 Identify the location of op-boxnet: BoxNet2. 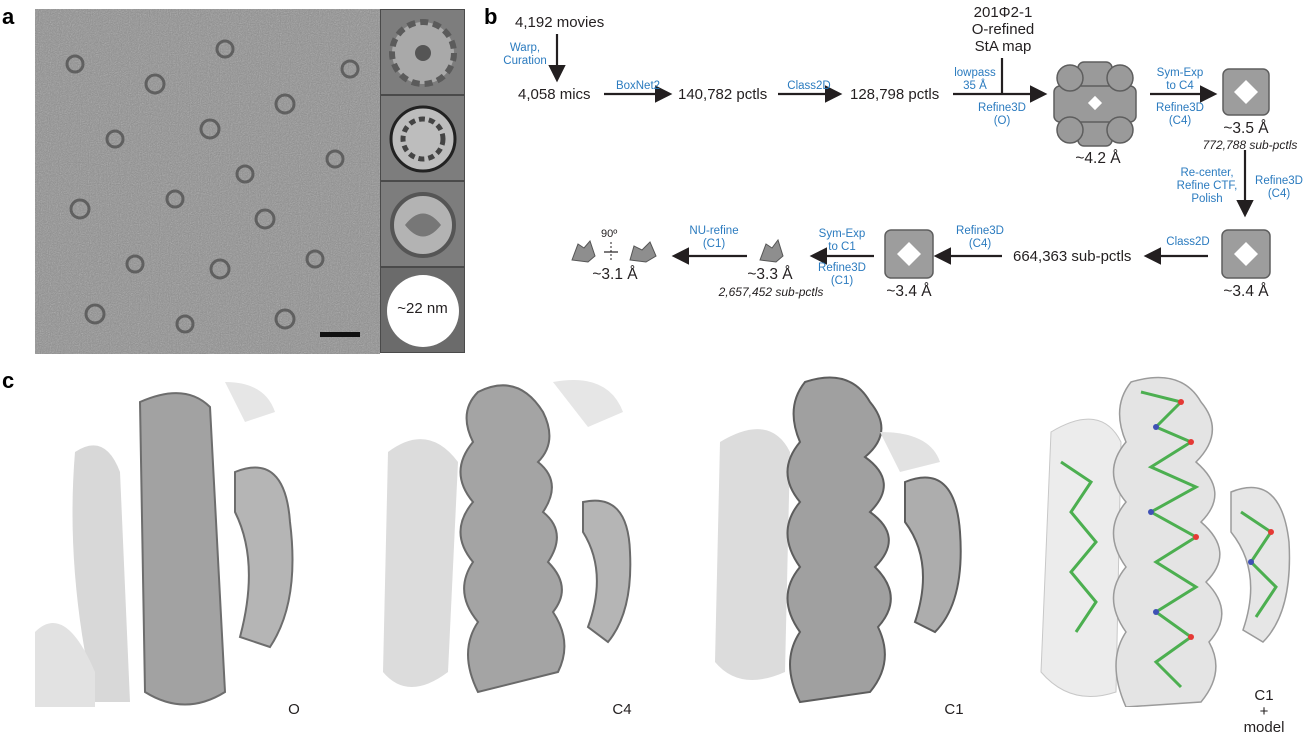
(638, 86).